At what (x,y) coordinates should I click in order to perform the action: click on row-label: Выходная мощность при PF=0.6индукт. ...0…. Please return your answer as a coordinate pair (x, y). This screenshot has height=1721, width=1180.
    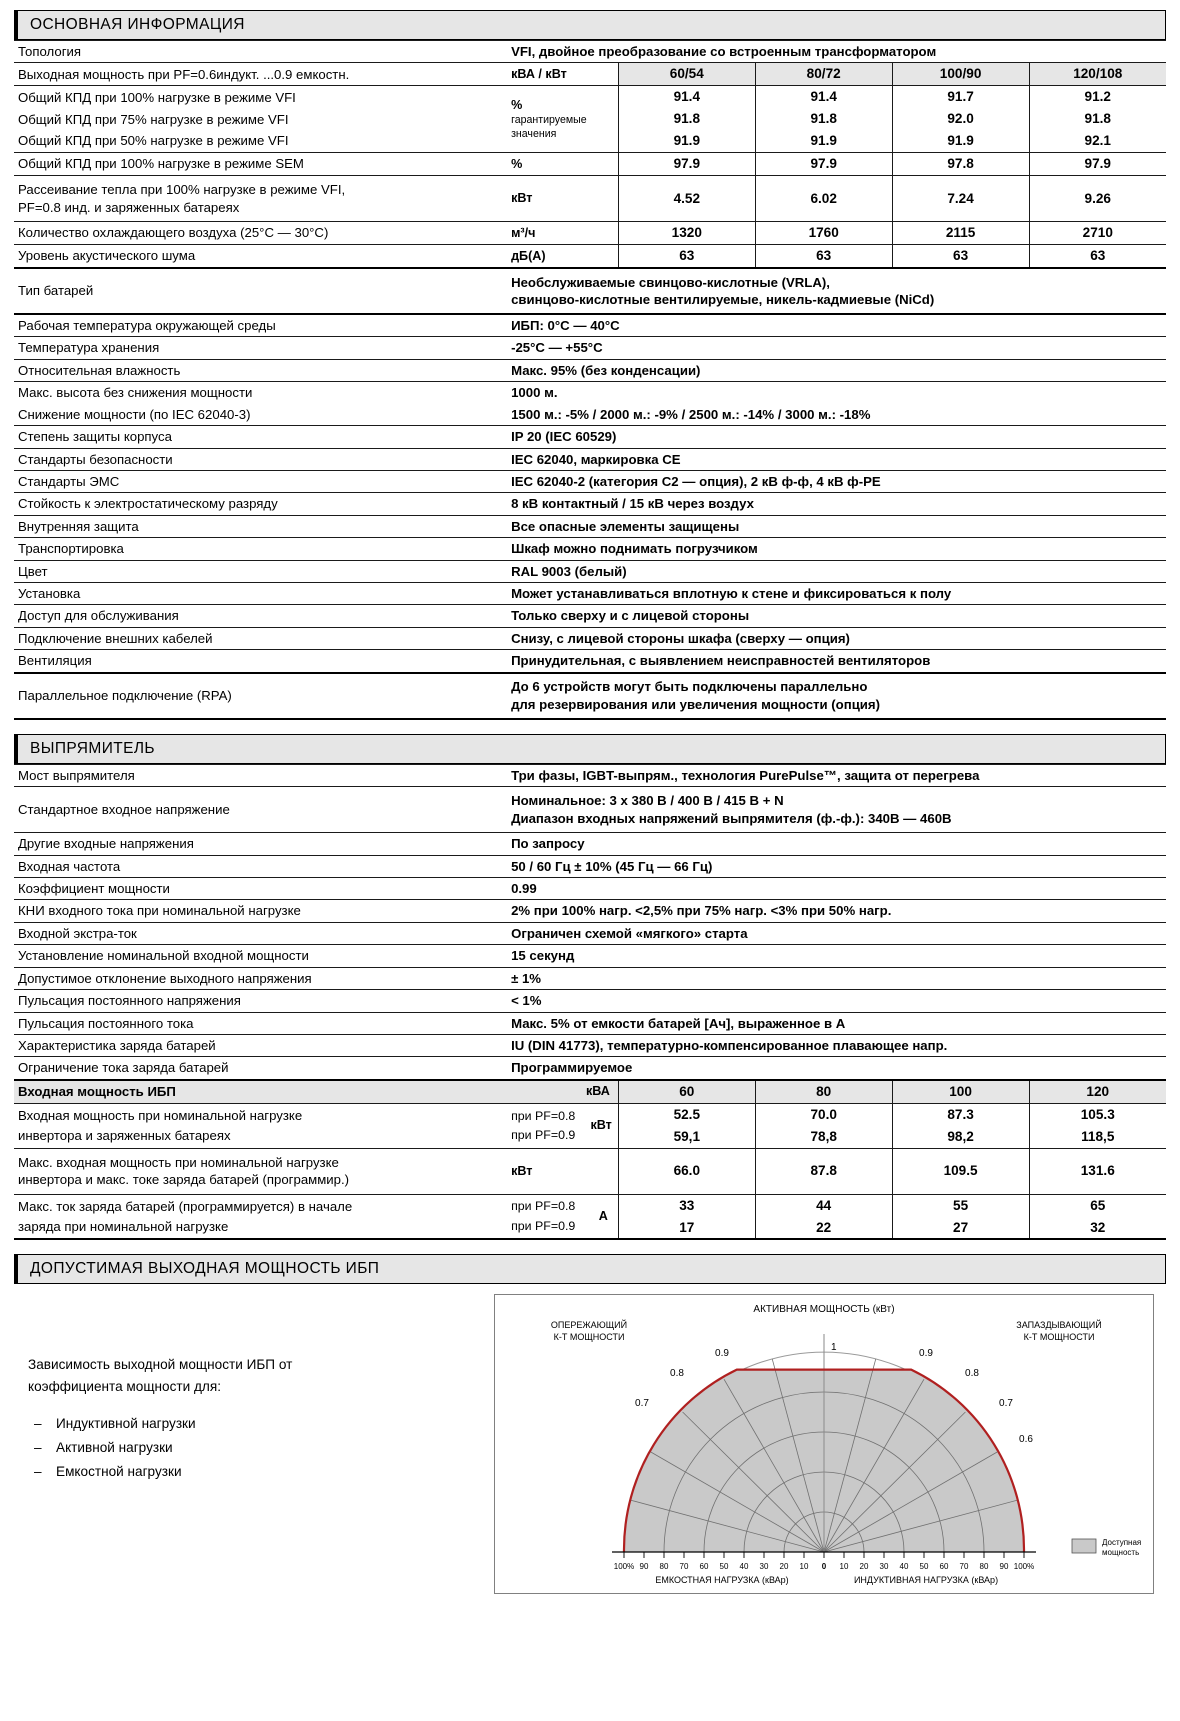
    Looking at the image, I should click on (261, 74).